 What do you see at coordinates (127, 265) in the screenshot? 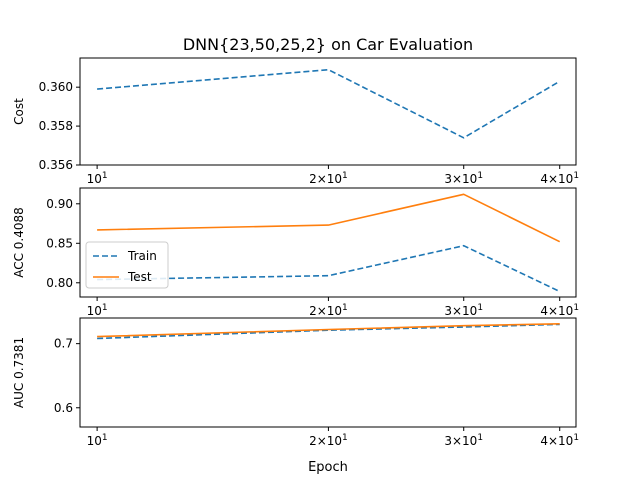
I see `legend: Train Test` at bounding box center [127, 265].